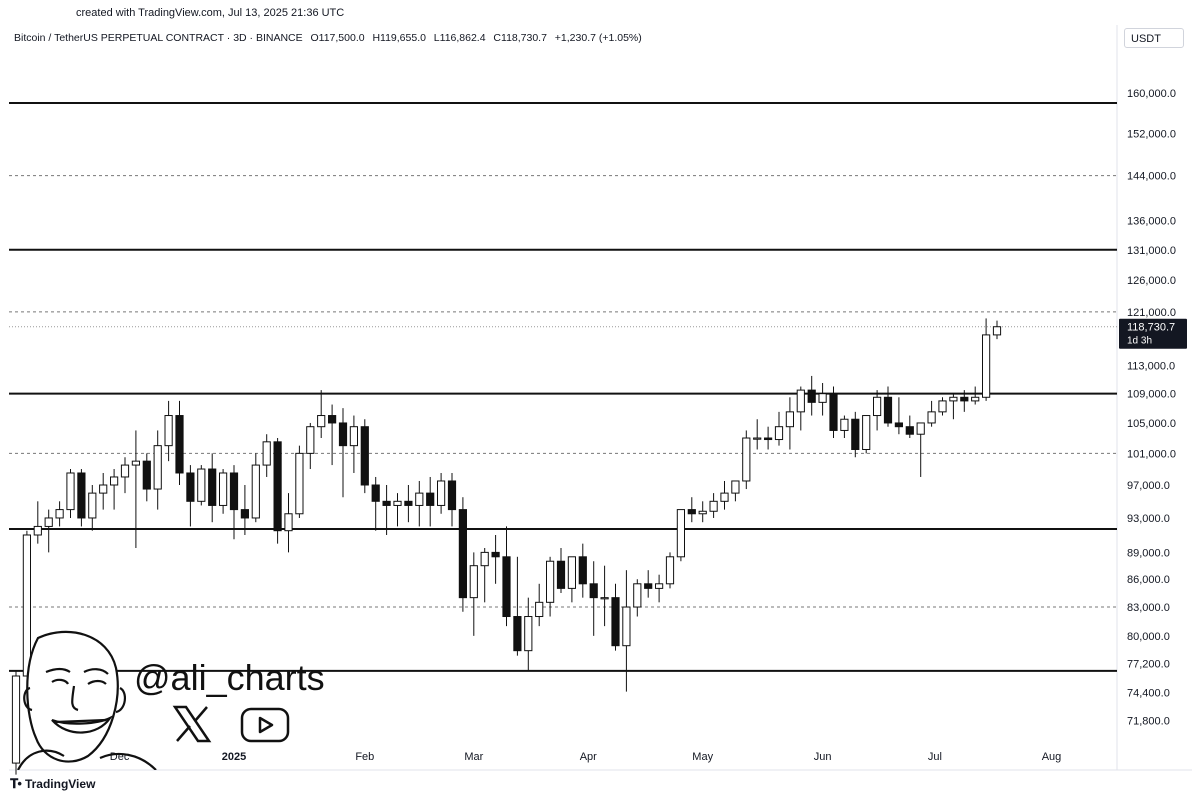  I want to click on x-logo-icon, so click(192, 724).